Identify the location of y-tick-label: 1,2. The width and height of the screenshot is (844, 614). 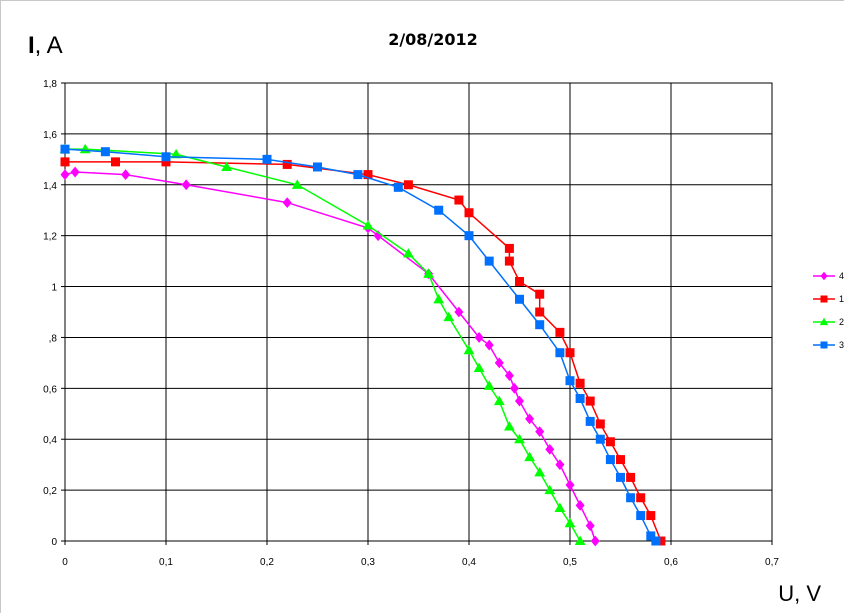
(50, 237).